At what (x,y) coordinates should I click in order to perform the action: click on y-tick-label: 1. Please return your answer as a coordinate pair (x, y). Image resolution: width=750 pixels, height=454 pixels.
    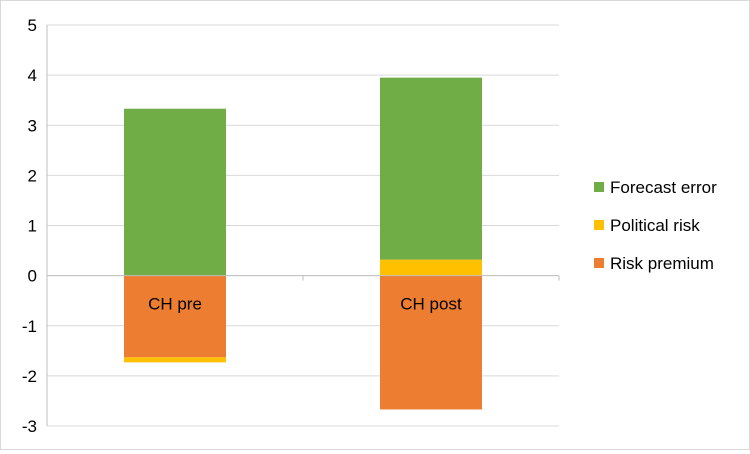
    Looking at the image, I should click on (32, 226).